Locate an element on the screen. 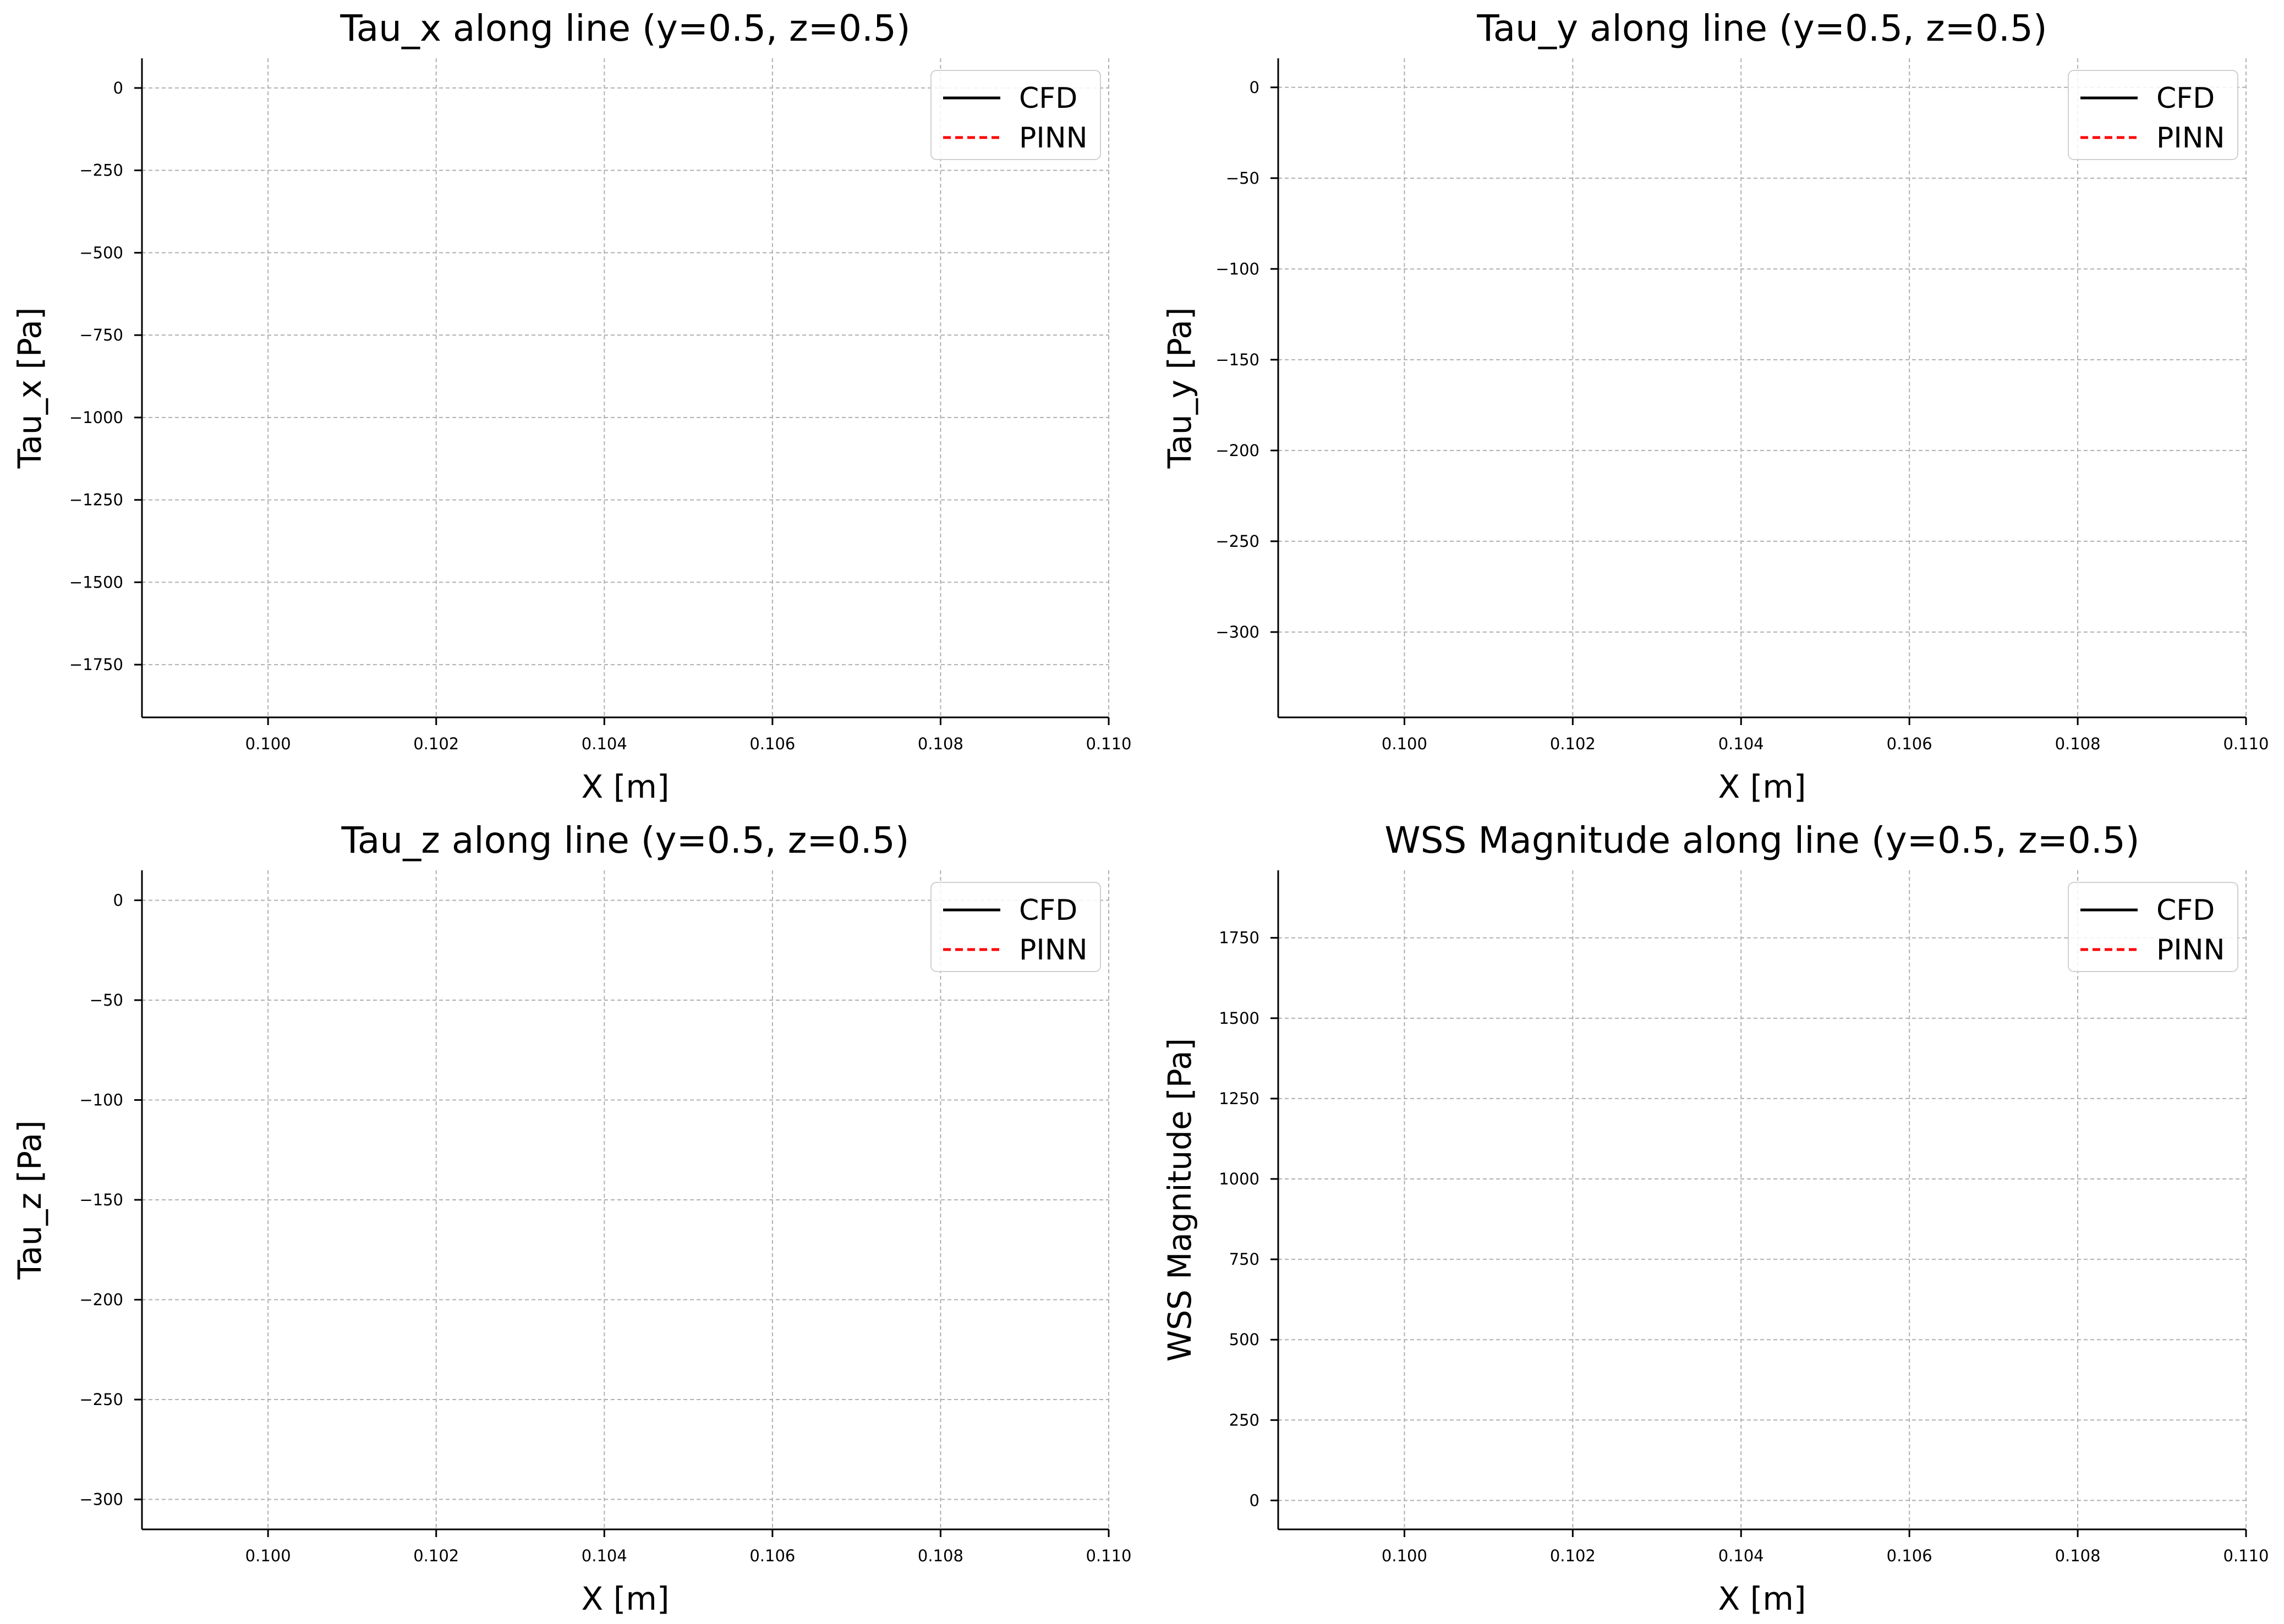 Image resolution: width=2284 pixels, height=1624 pixels. y-tick-label: −1000 is located at coordinates (96, 417).